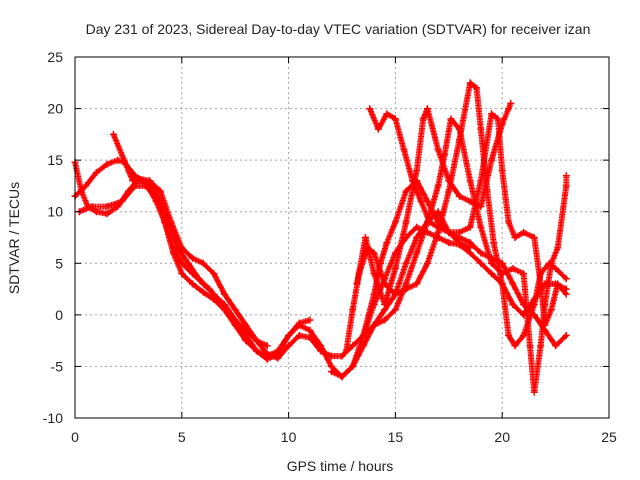 This screenshot has width=640, height=480. What do you see at coordinates (55, 109) in the screenshot?
I see `y-tick-label: 20` at bounding box center [55, 109].